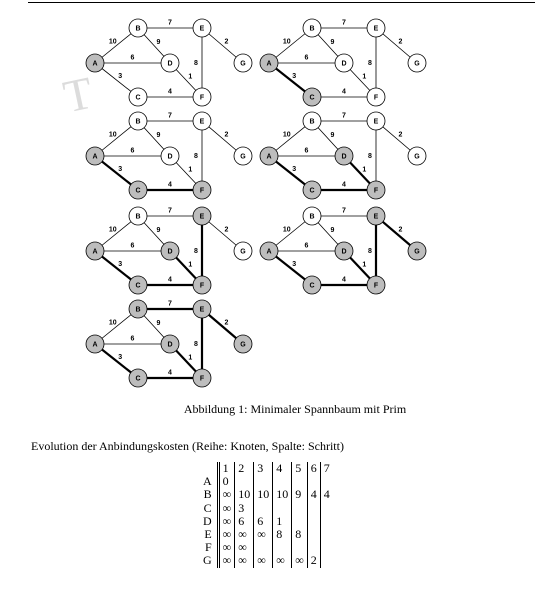 The width and height of the screenshot is (535, 593). What do you see at coordinates (268, 560) in the screenshot?
I see `table-row: G ∞ ∞ ∞ ∞ ∞ 2` at bounding box center [268, 560].